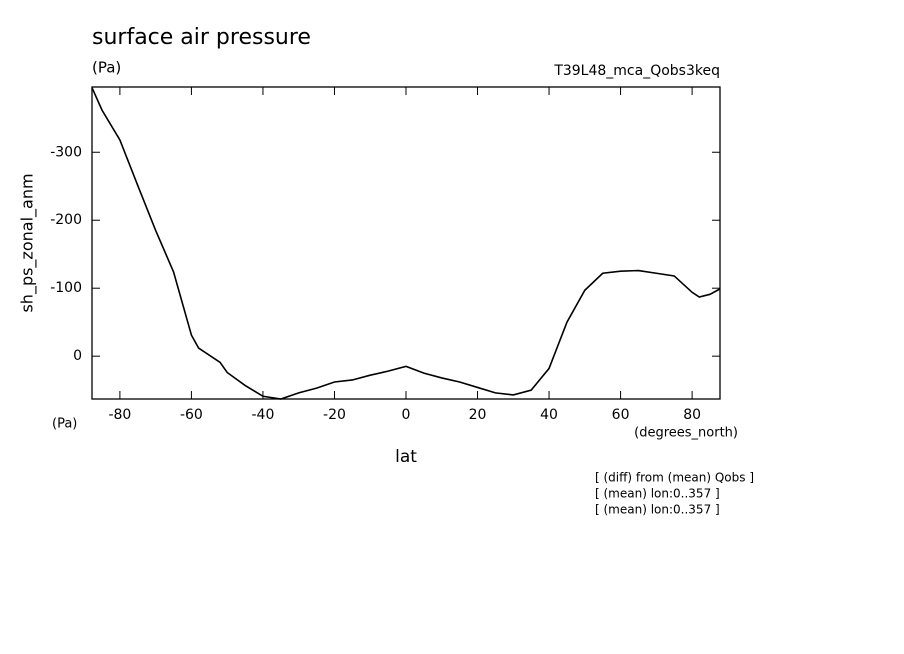  Describe the element at coordinates (66, 288) in the screenshot. I see `y-tick-label: -100` at that location.